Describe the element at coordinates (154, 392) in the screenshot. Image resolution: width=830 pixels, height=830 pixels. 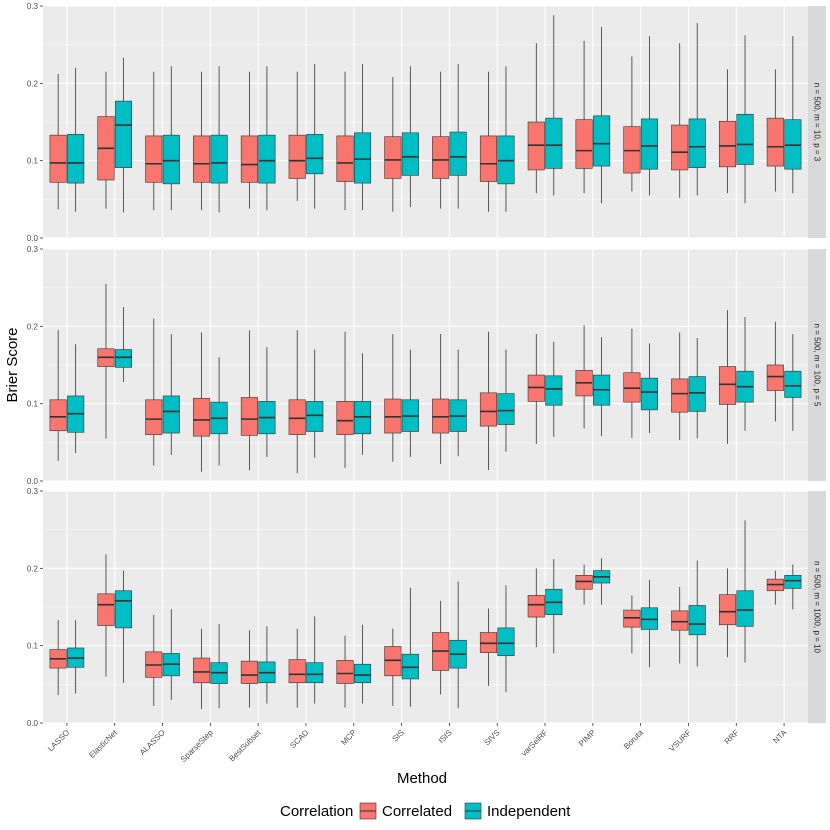
I see `box-correlated-alasso` at that location.